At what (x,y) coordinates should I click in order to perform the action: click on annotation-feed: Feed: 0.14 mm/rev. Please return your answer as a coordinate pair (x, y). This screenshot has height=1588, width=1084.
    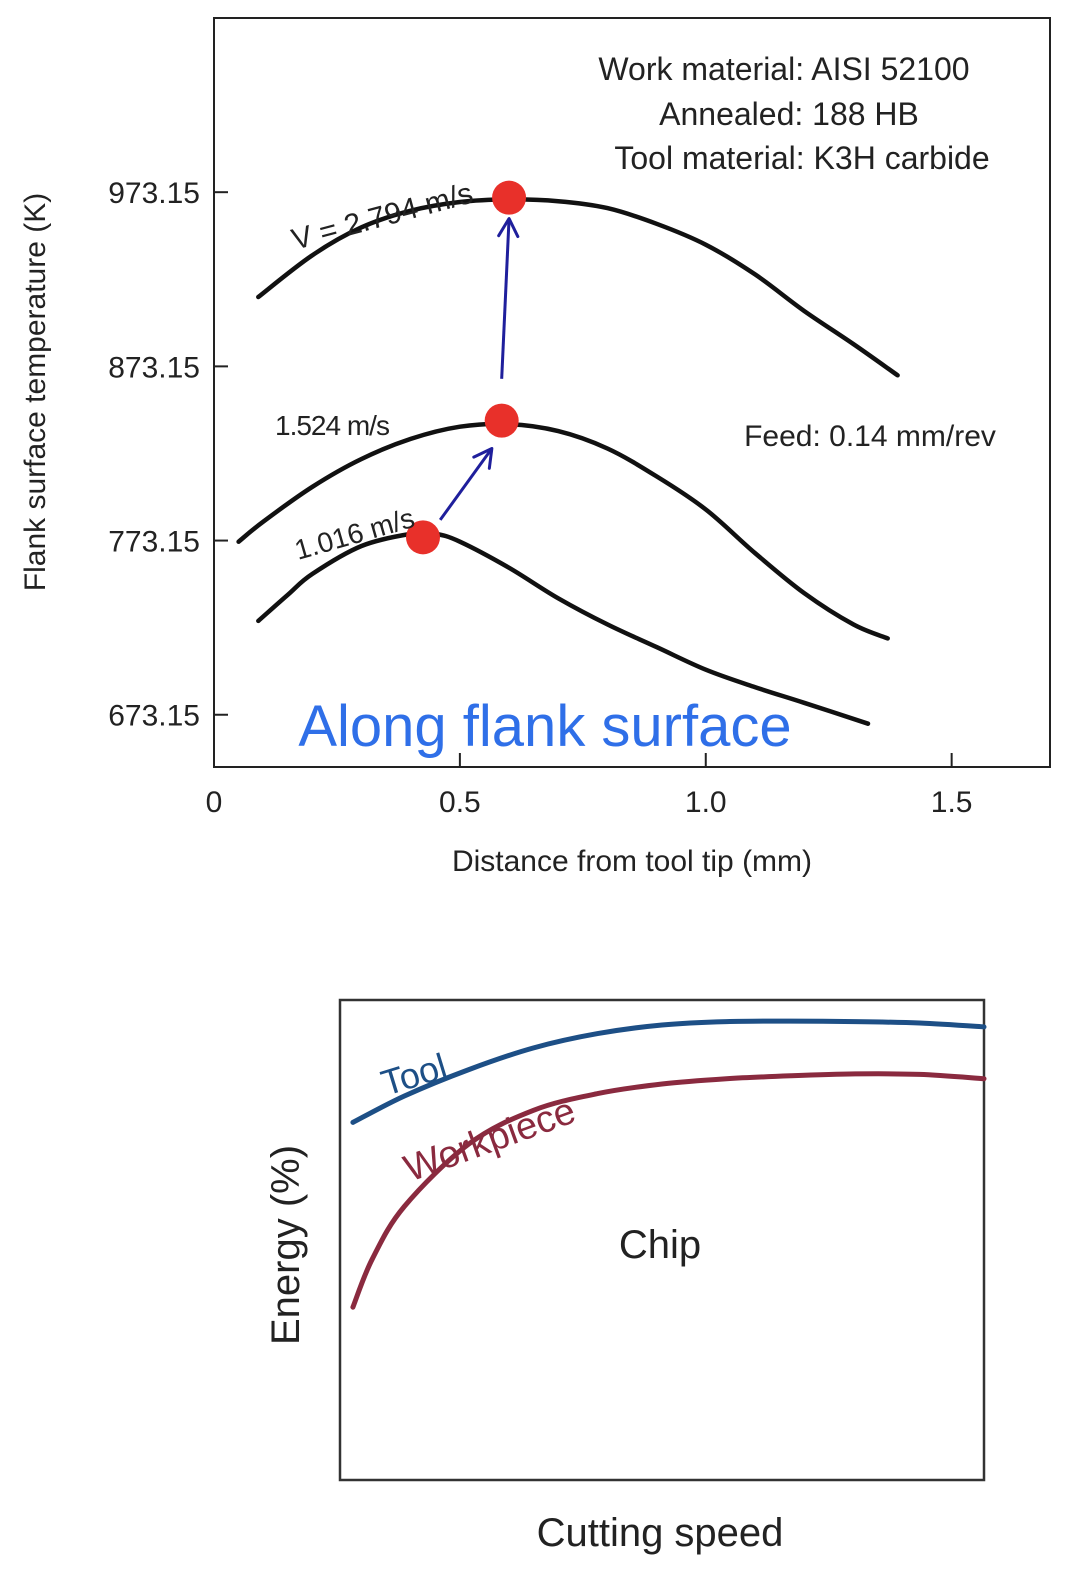
    Looking at the image, I should click on (870, 436).